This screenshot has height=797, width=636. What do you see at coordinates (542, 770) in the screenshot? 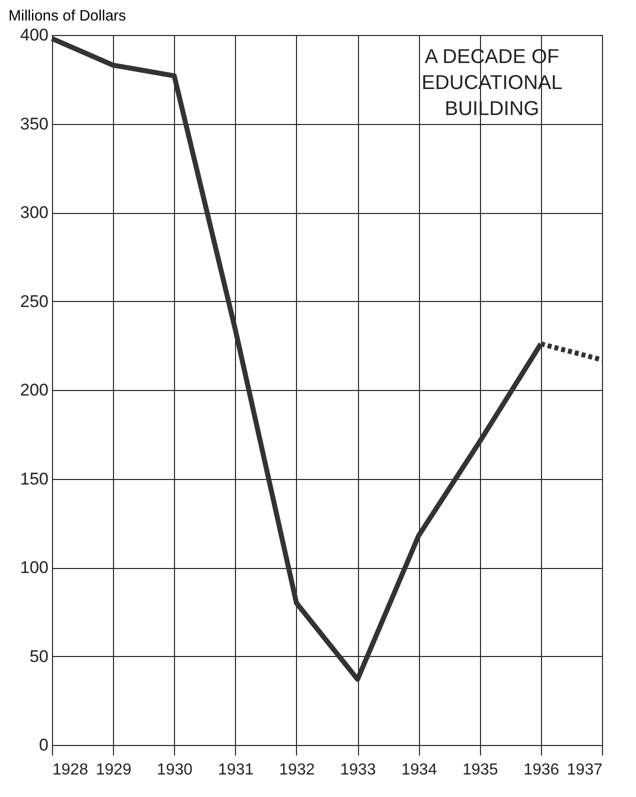
I see `x-tick-label: 1936` at bounding box center [542, 770].